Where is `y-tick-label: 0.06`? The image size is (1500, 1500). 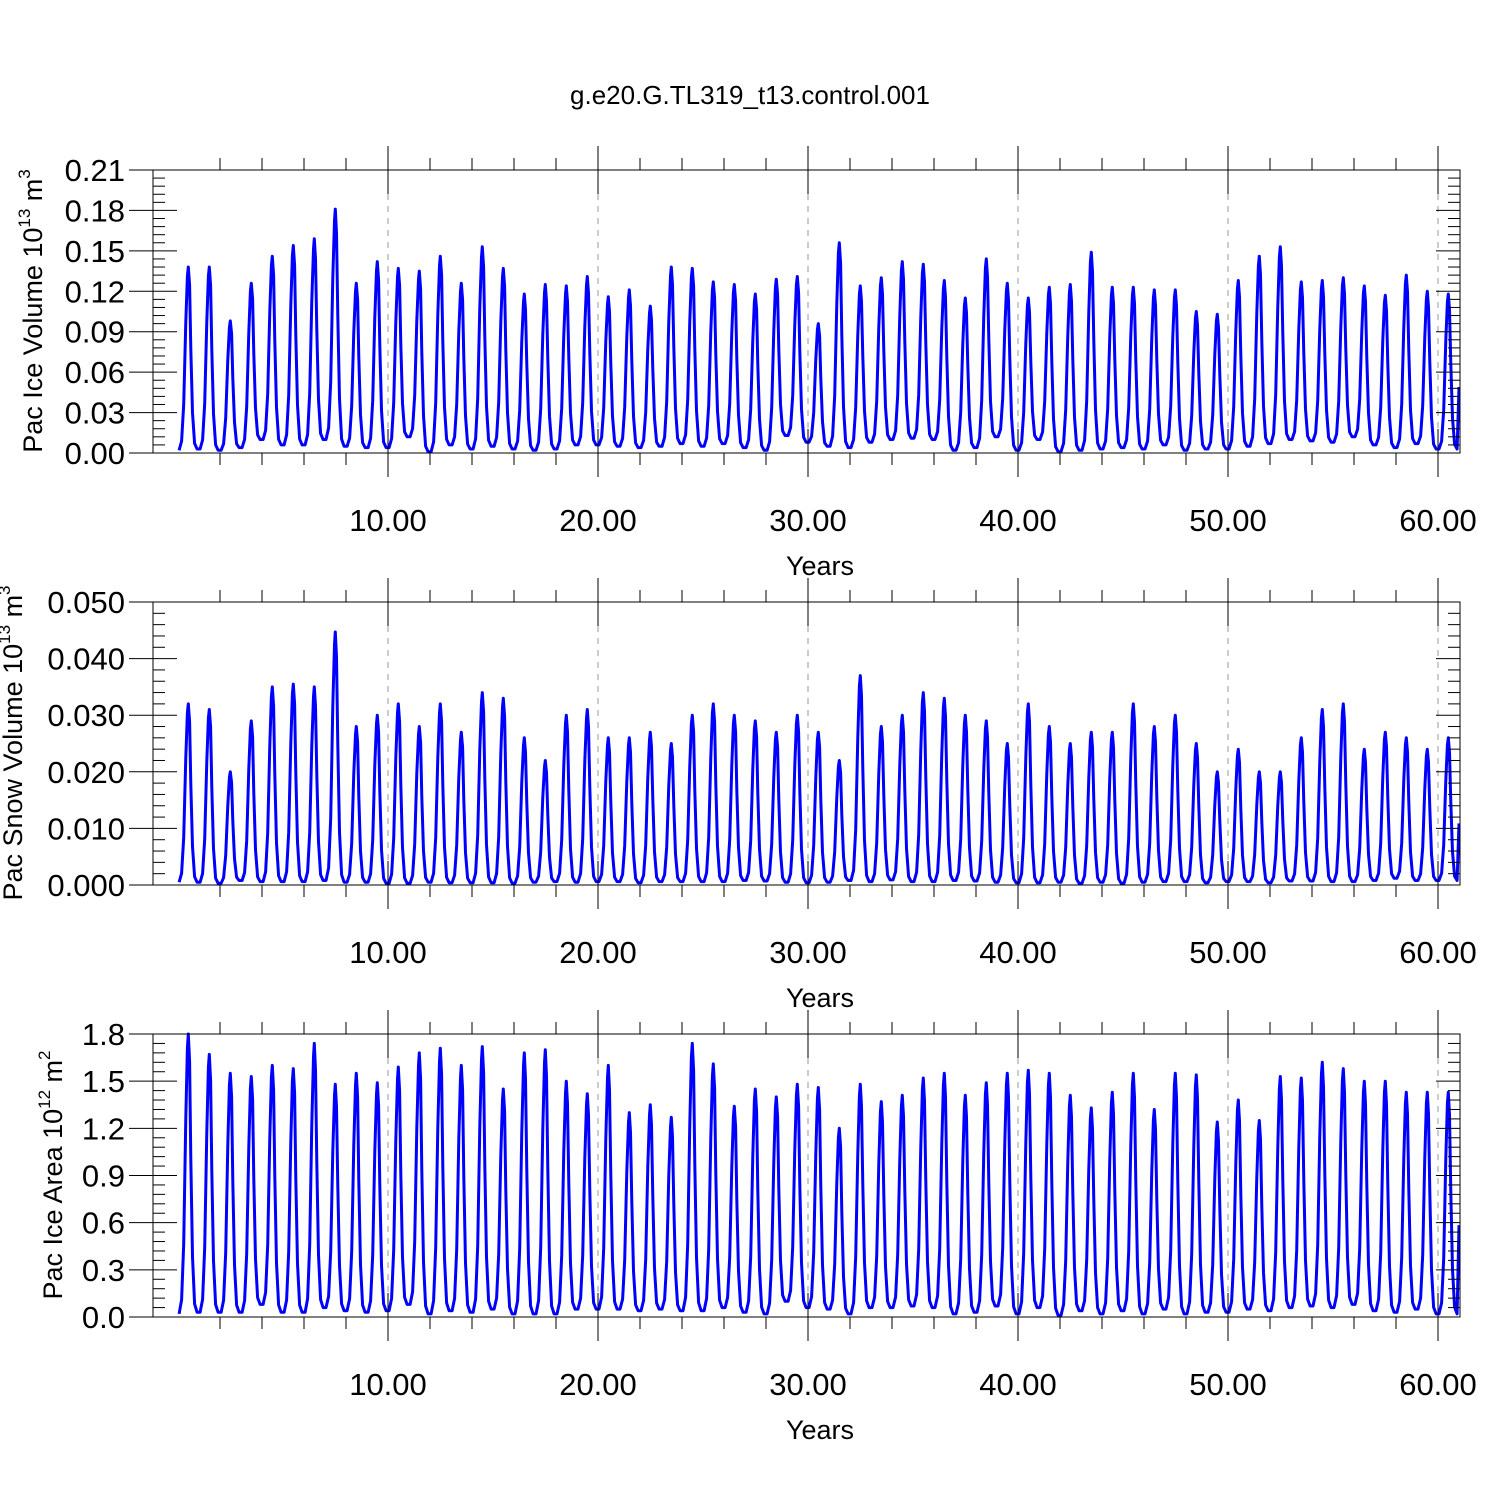 y-tick-label: 0.06 is located at coordinates (95, 372).